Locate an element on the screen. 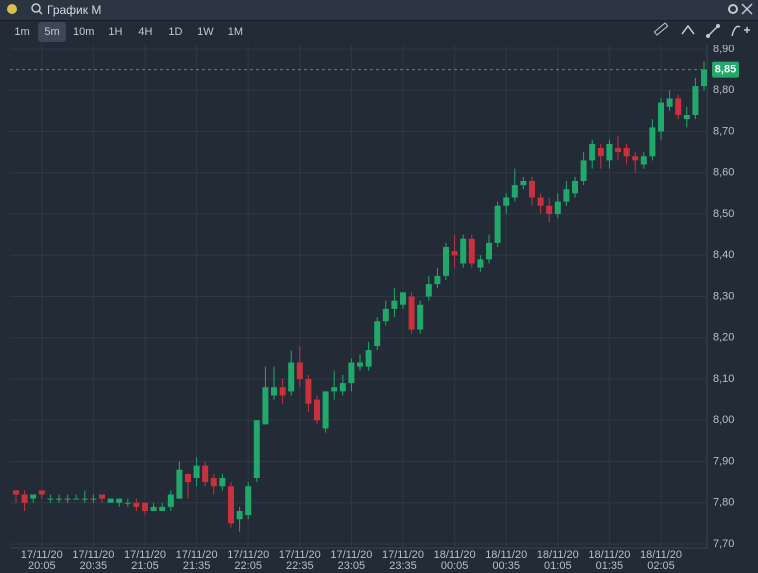 The height and width of the screenshot is (573, 758). y-tick-label: 8,80 is located at coordinates (723, 90).